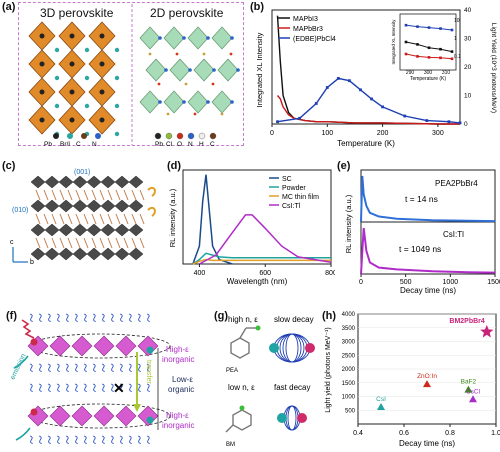  Describe the element at coordinates (438, 133) in the screenshot. I see `b-xtick-label: 300` at that location.